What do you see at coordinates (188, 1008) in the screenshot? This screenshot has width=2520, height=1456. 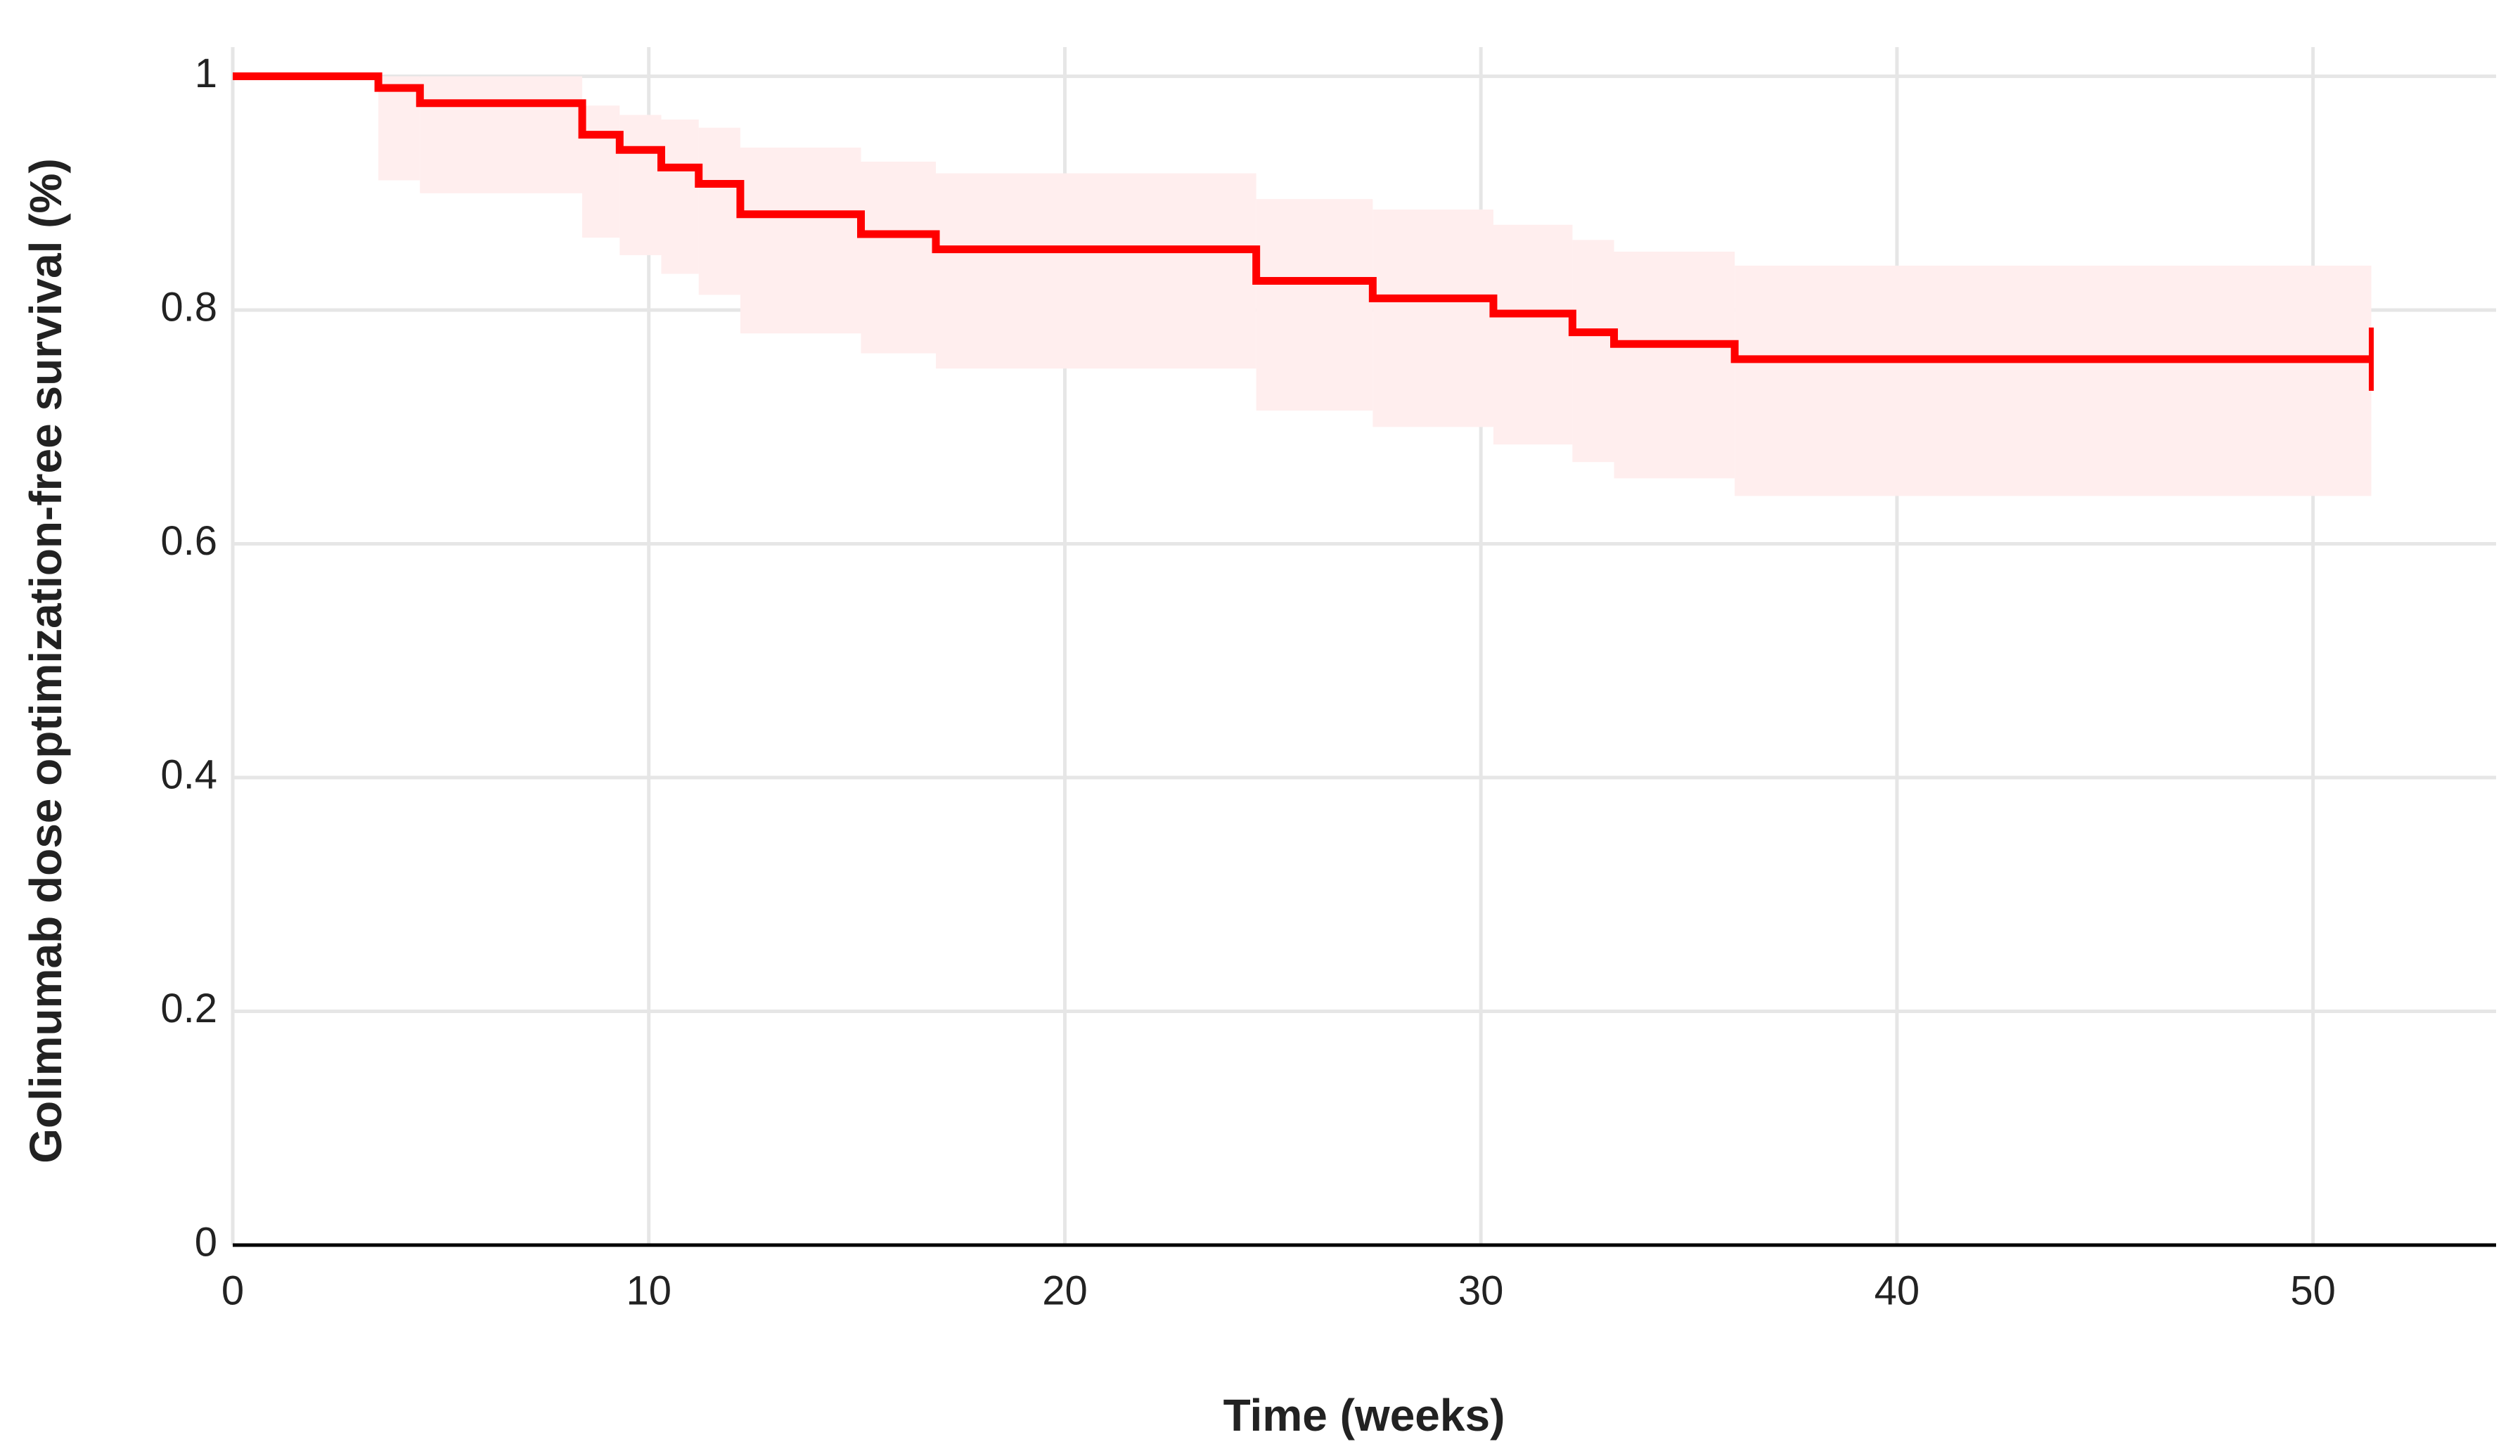 I see `y-tick-label: 0.2` at bounding box center [188, 1008].